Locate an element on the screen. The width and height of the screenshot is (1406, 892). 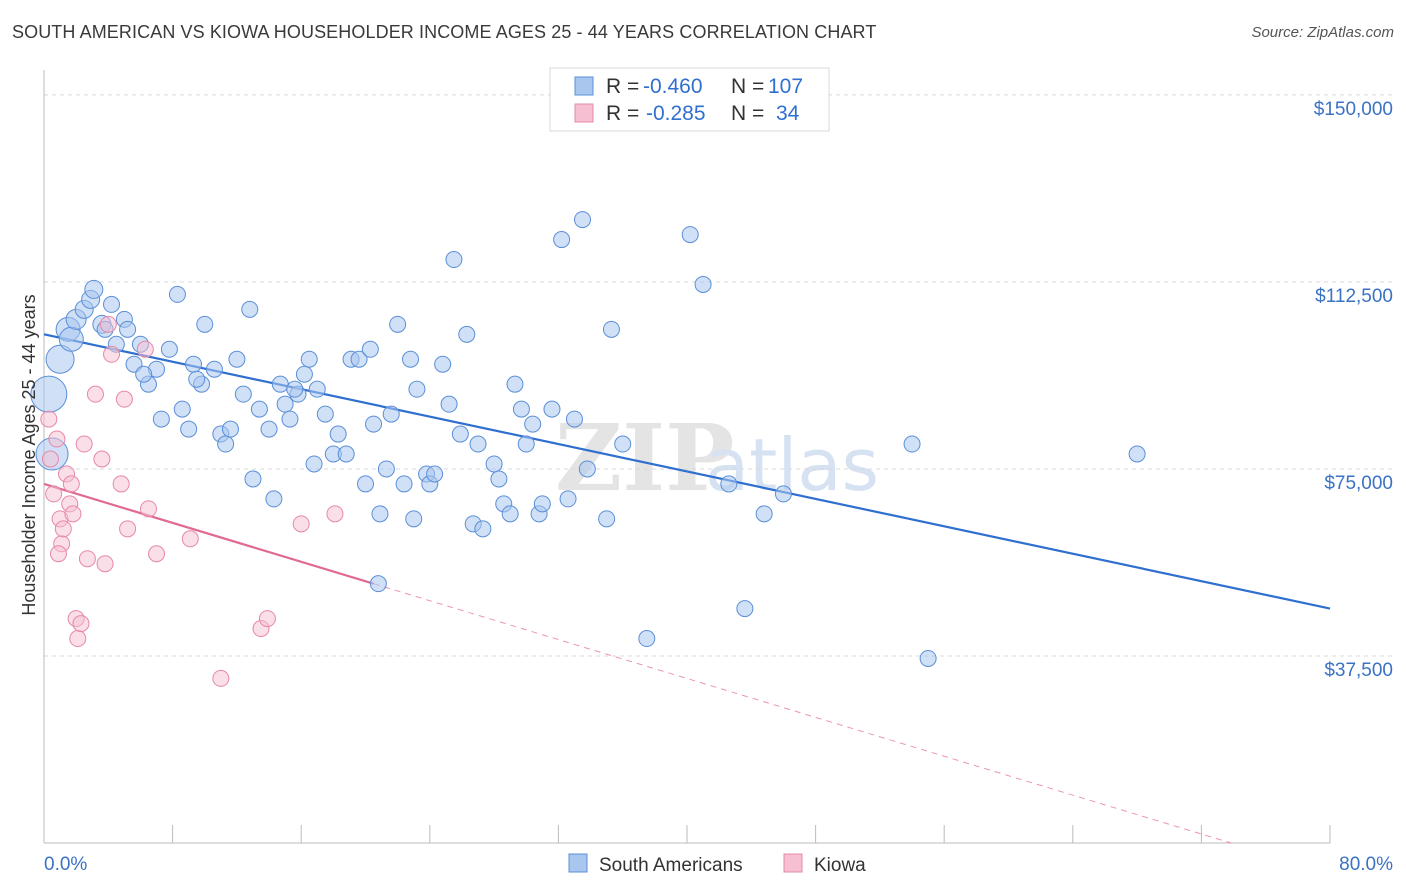
legend-r-value-2: -0.285 is located at coordinates (676, 113).